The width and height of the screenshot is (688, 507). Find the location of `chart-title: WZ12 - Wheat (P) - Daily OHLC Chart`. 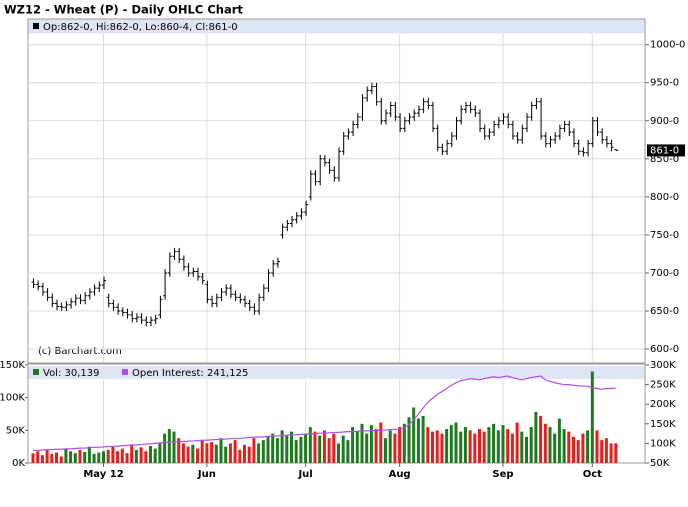

chart-title: WZ12 - Wheat (P) - Daily OHLC Chart is located at coordinates (123, 10).